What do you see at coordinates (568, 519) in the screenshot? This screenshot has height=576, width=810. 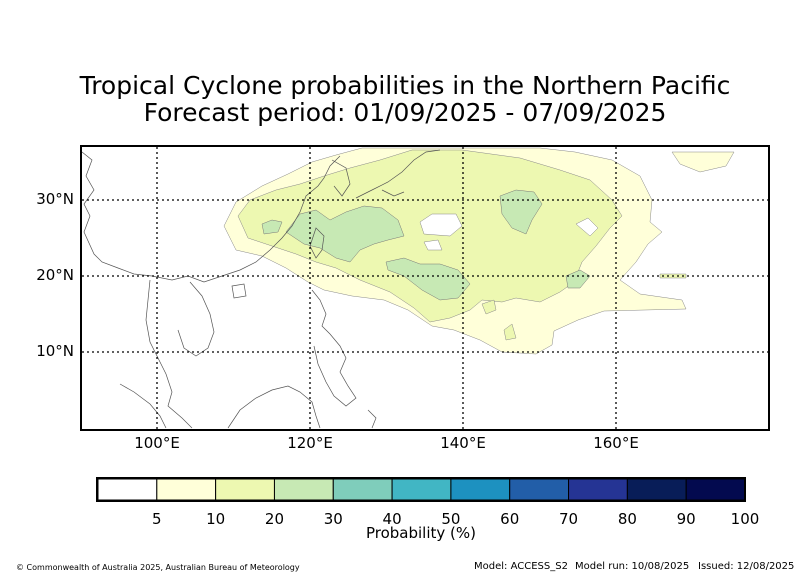 I see `colorbar-tick-70: 70` at bounding box center [568, 519].